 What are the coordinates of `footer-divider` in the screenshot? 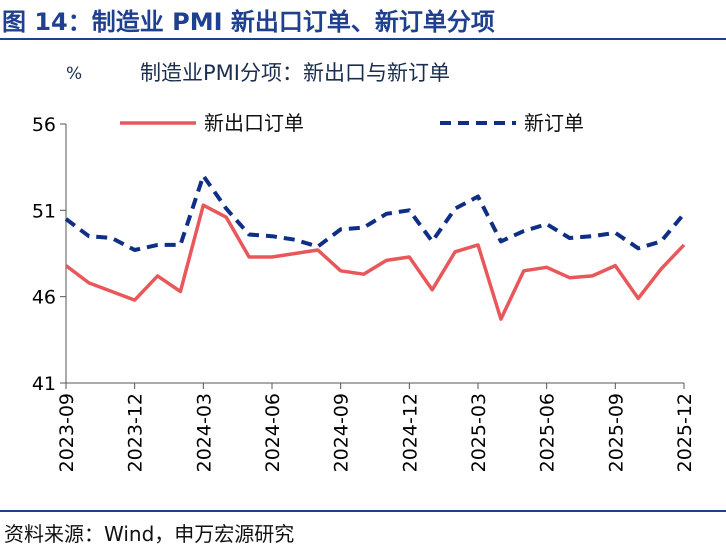 It's located at (363, 511).